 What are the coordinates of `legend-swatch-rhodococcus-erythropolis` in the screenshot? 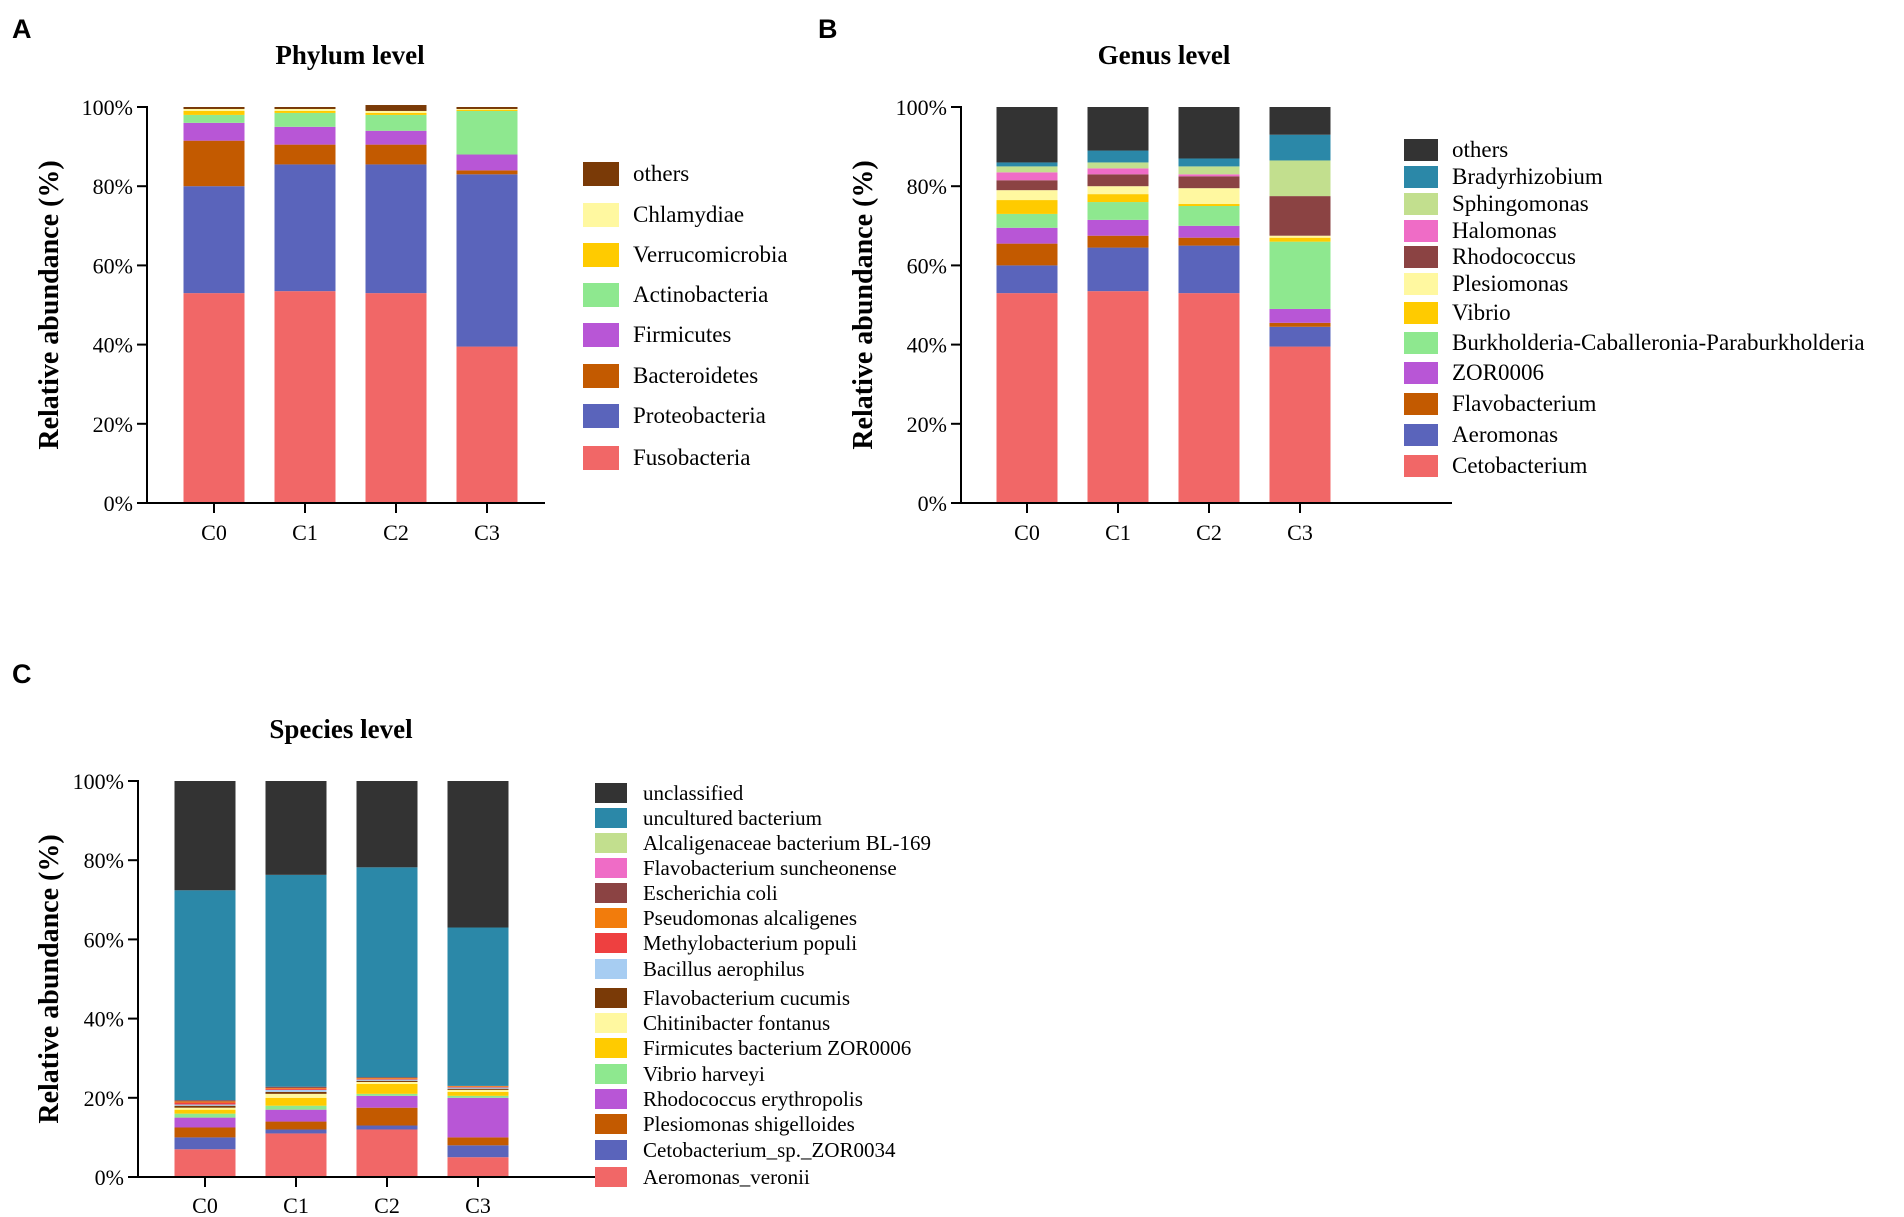 It's located at (611, 1099).